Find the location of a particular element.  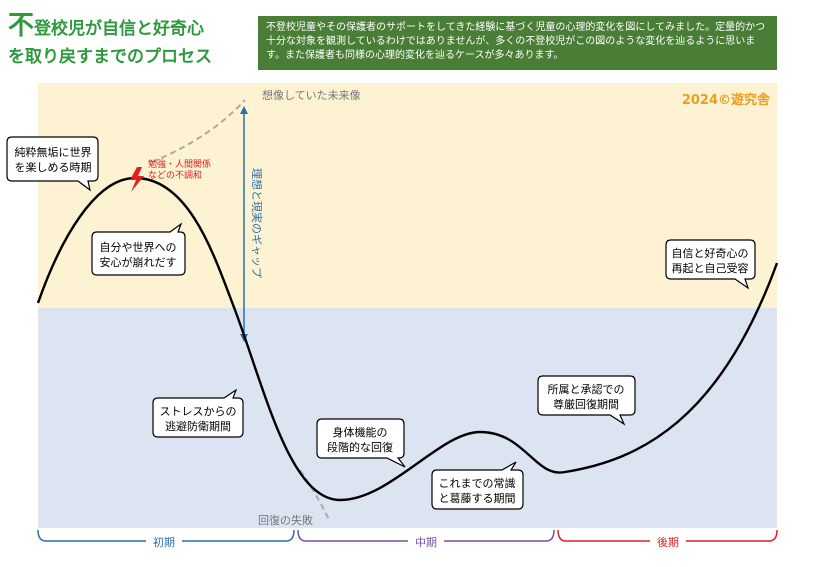

phase-label: 後期 is located at coordinates (668, 542).